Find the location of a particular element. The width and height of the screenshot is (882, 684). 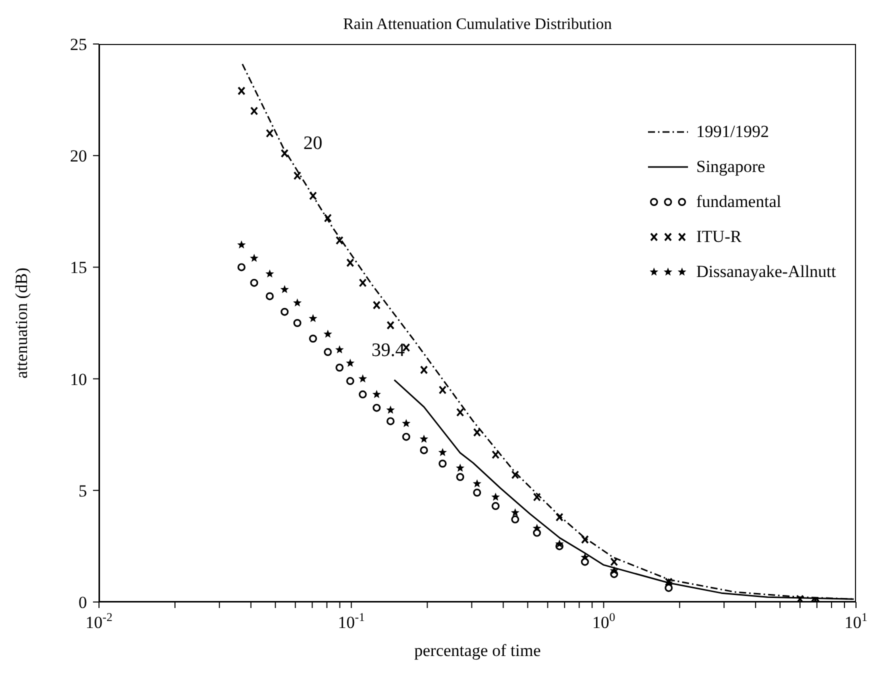

x-tick-label: 10$^{0}$ is located at coordinates (604, 621).